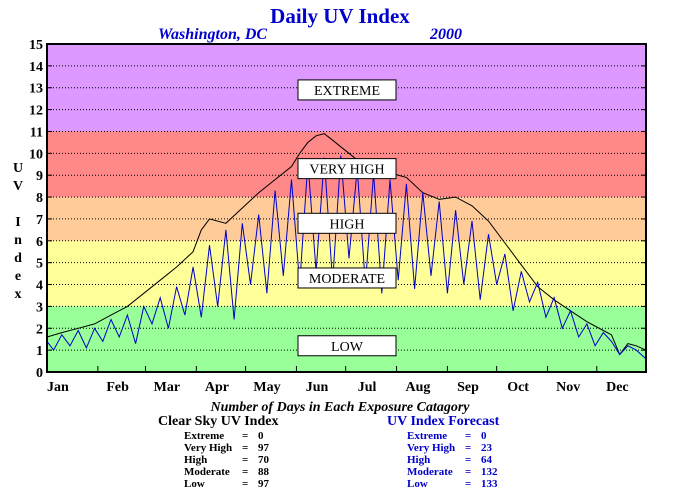  Describe the element at coordinates (39, 351) in the screenshot. I see `y-tick-label: 1` at that location.